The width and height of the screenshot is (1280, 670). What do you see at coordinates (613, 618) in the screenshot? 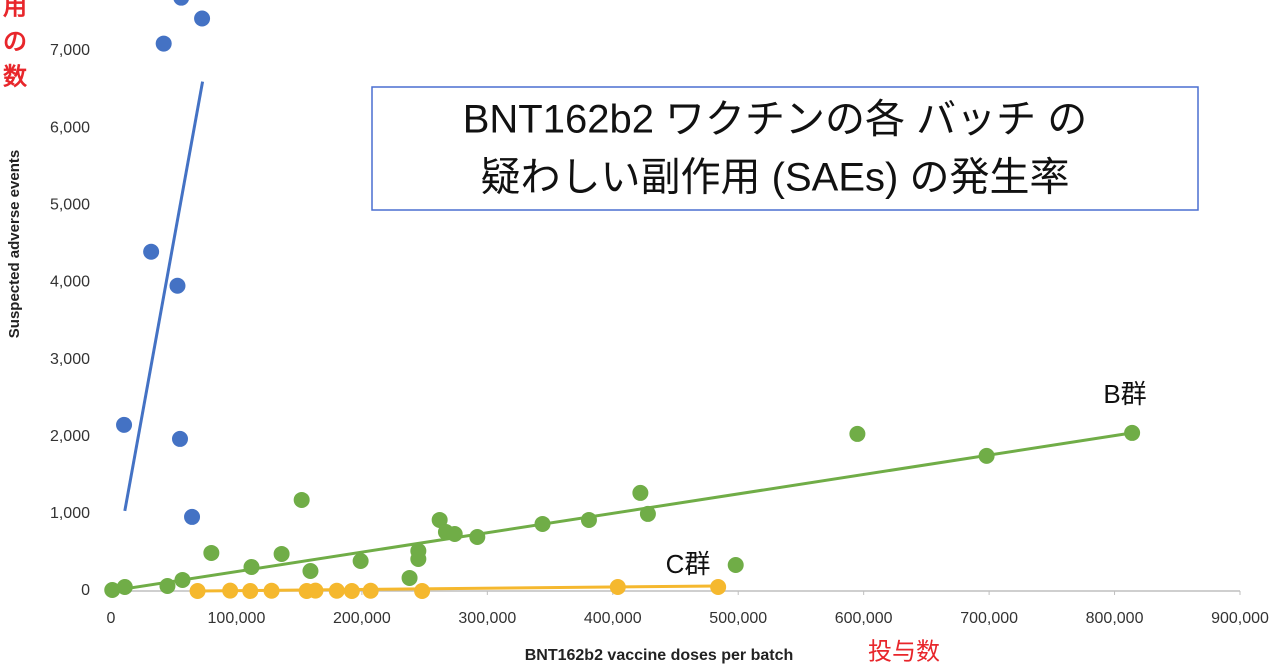
I see `x-tick-label: 400,000` at bounding box center [613, 618].